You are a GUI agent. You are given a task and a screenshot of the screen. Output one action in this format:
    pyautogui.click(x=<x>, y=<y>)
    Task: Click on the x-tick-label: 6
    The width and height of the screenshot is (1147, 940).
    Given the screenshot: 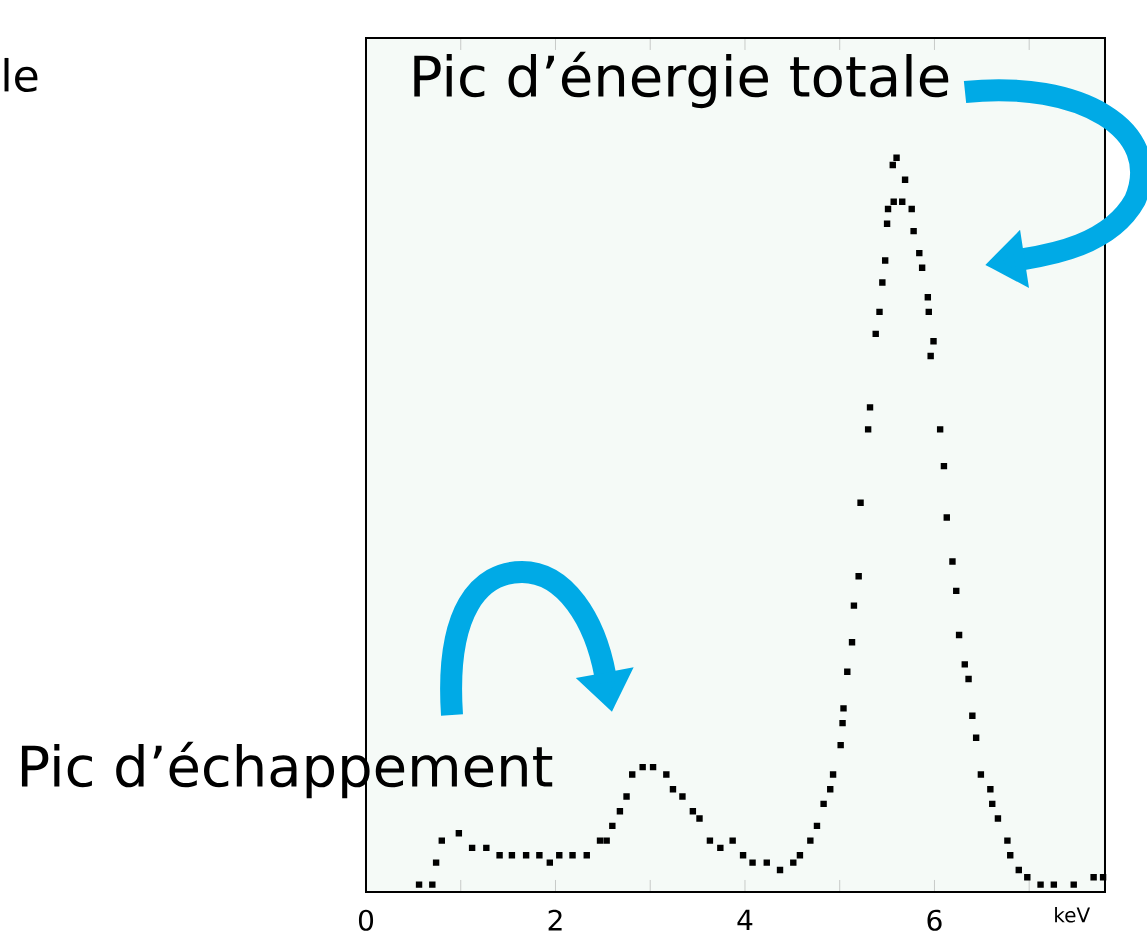 What is the action you would take?
    pyautogui.click(x=934, y=920)
    